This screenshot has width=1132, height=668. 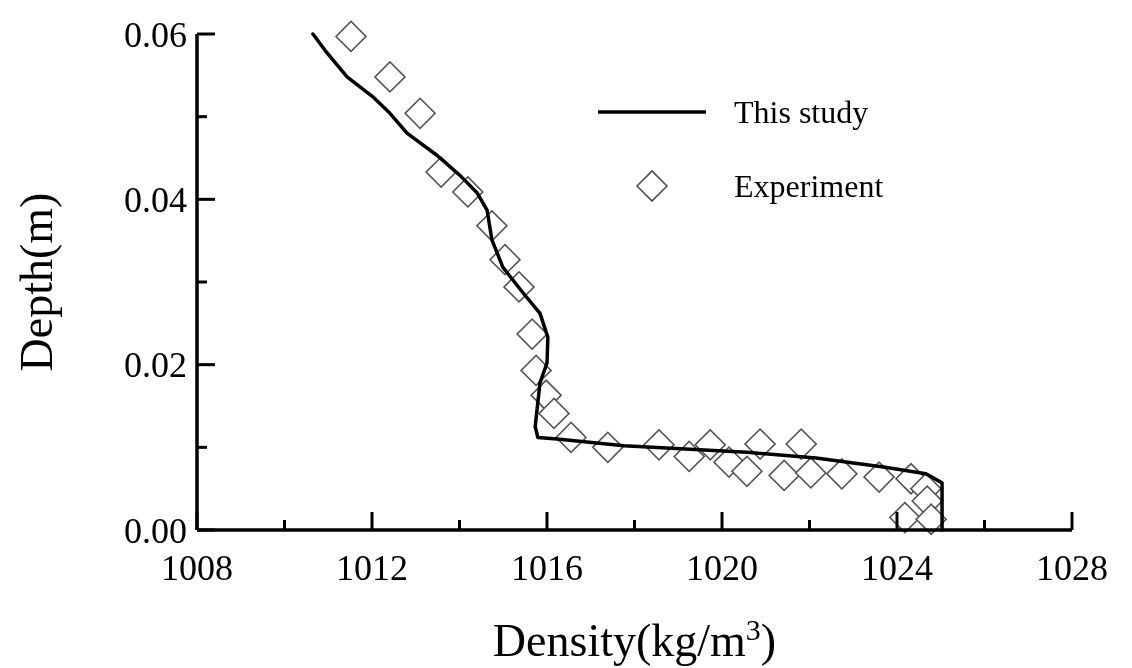 What do you see at coordinates (372, 568) in the screenshot?
I see `x-tick-label: 1012` at bounding box center [372, 568].